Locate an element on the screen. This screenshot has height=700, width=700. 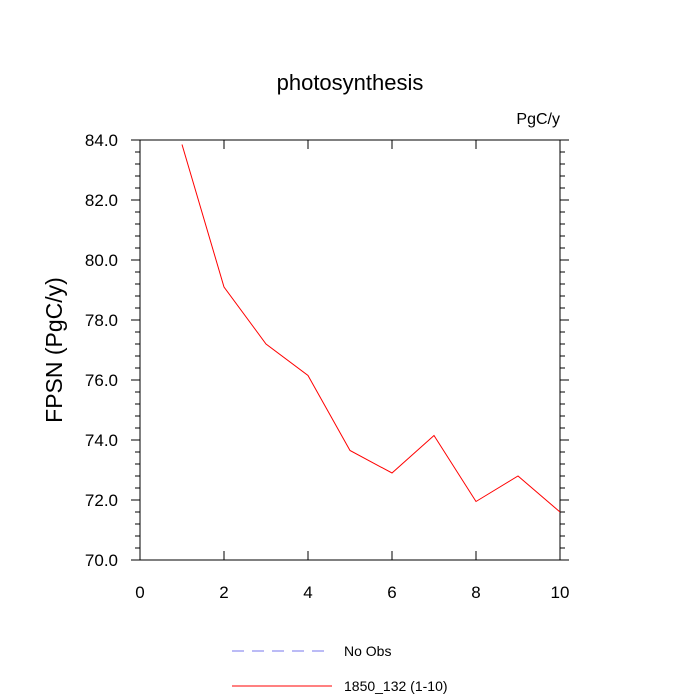
legend: No Obs 1850_132 (1-10) is located at coordinates (340, 668).